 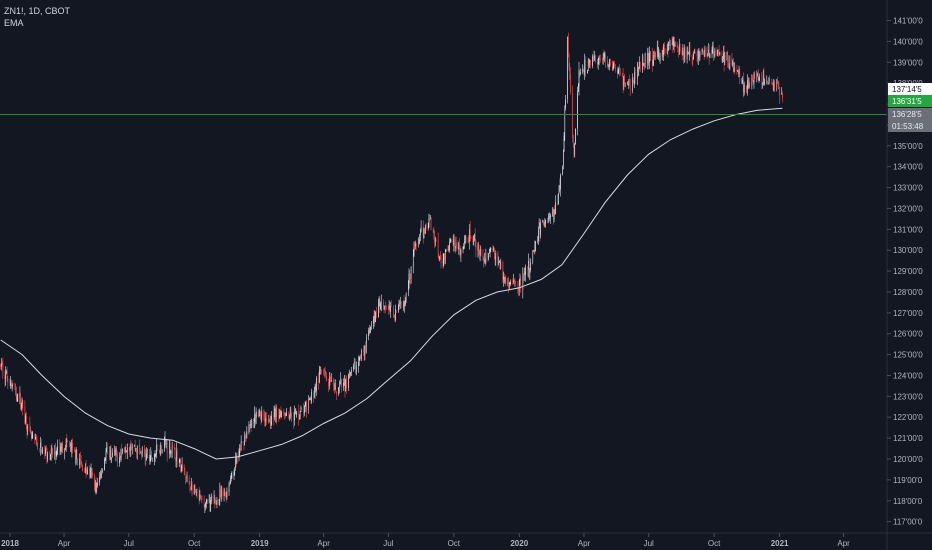 I want to click on price-tags: 137'14'5 136'31'5 136'28'5 01:53:48, so click(x=910, y=107).